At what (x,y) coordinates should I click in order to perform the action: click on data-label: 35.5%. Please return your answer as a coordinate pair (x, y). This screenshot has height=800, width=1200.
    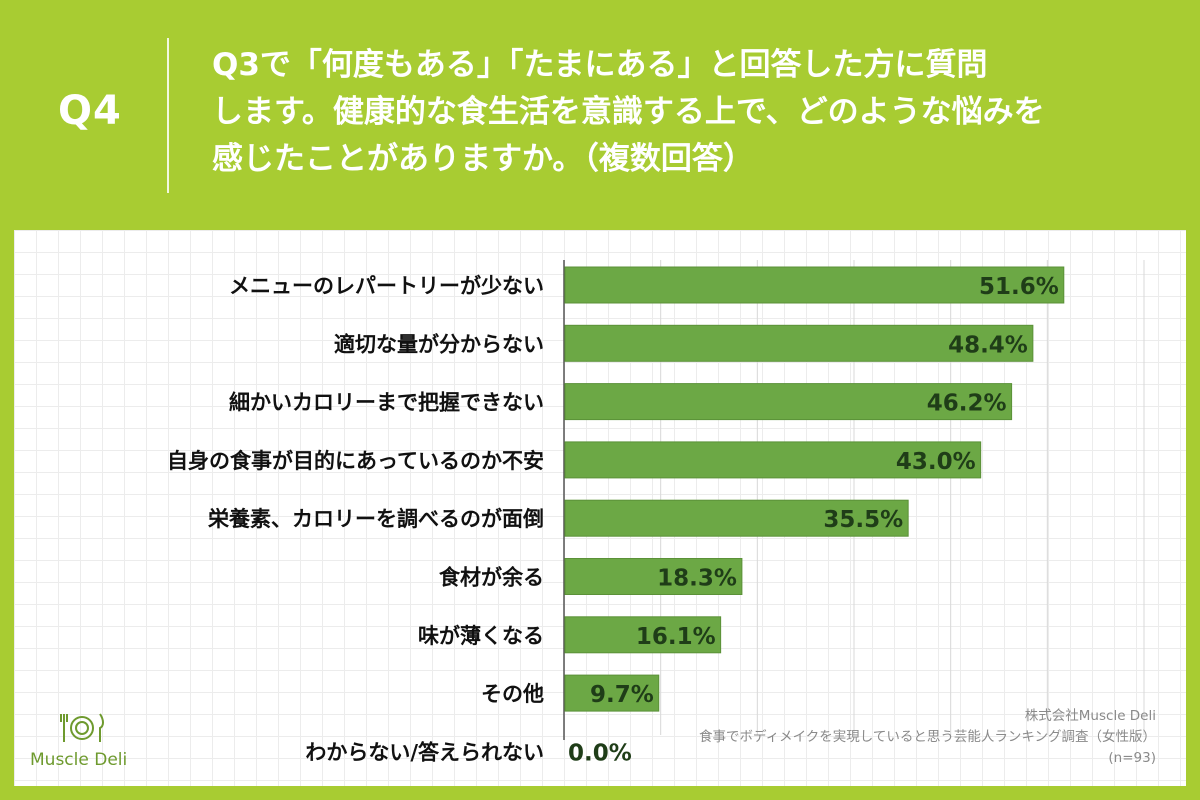
    Looking at the image, I should click on (863, 520).